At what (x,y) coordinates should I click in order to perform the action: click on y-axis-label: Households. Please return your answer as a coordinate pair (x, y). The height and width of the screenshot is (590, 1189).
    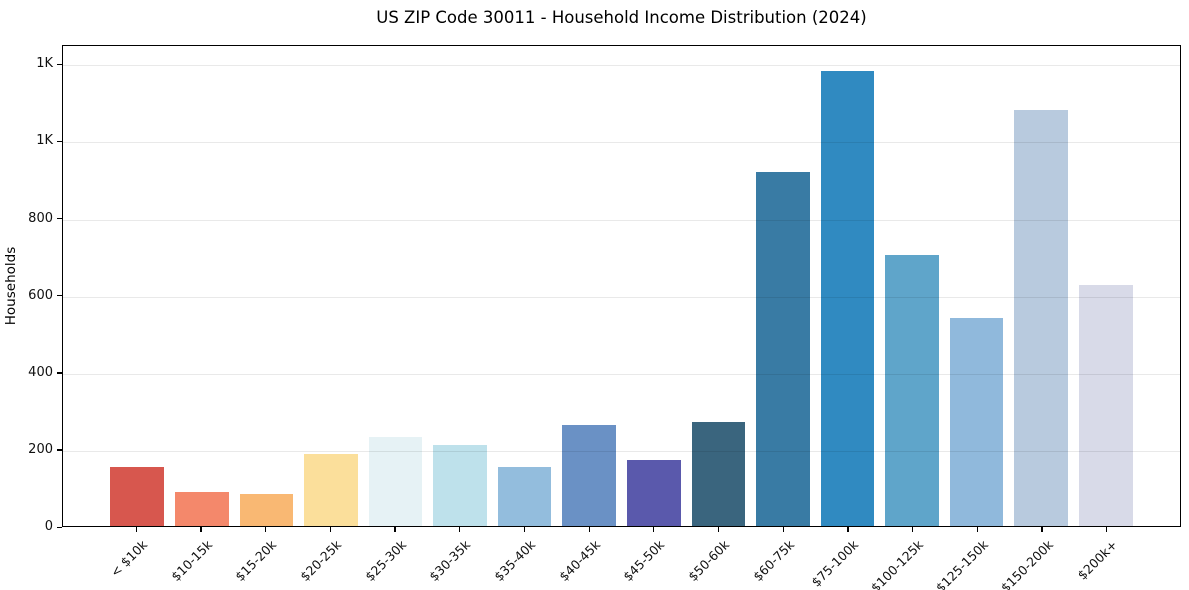
    Looking at the image, I should click on (11, 286).